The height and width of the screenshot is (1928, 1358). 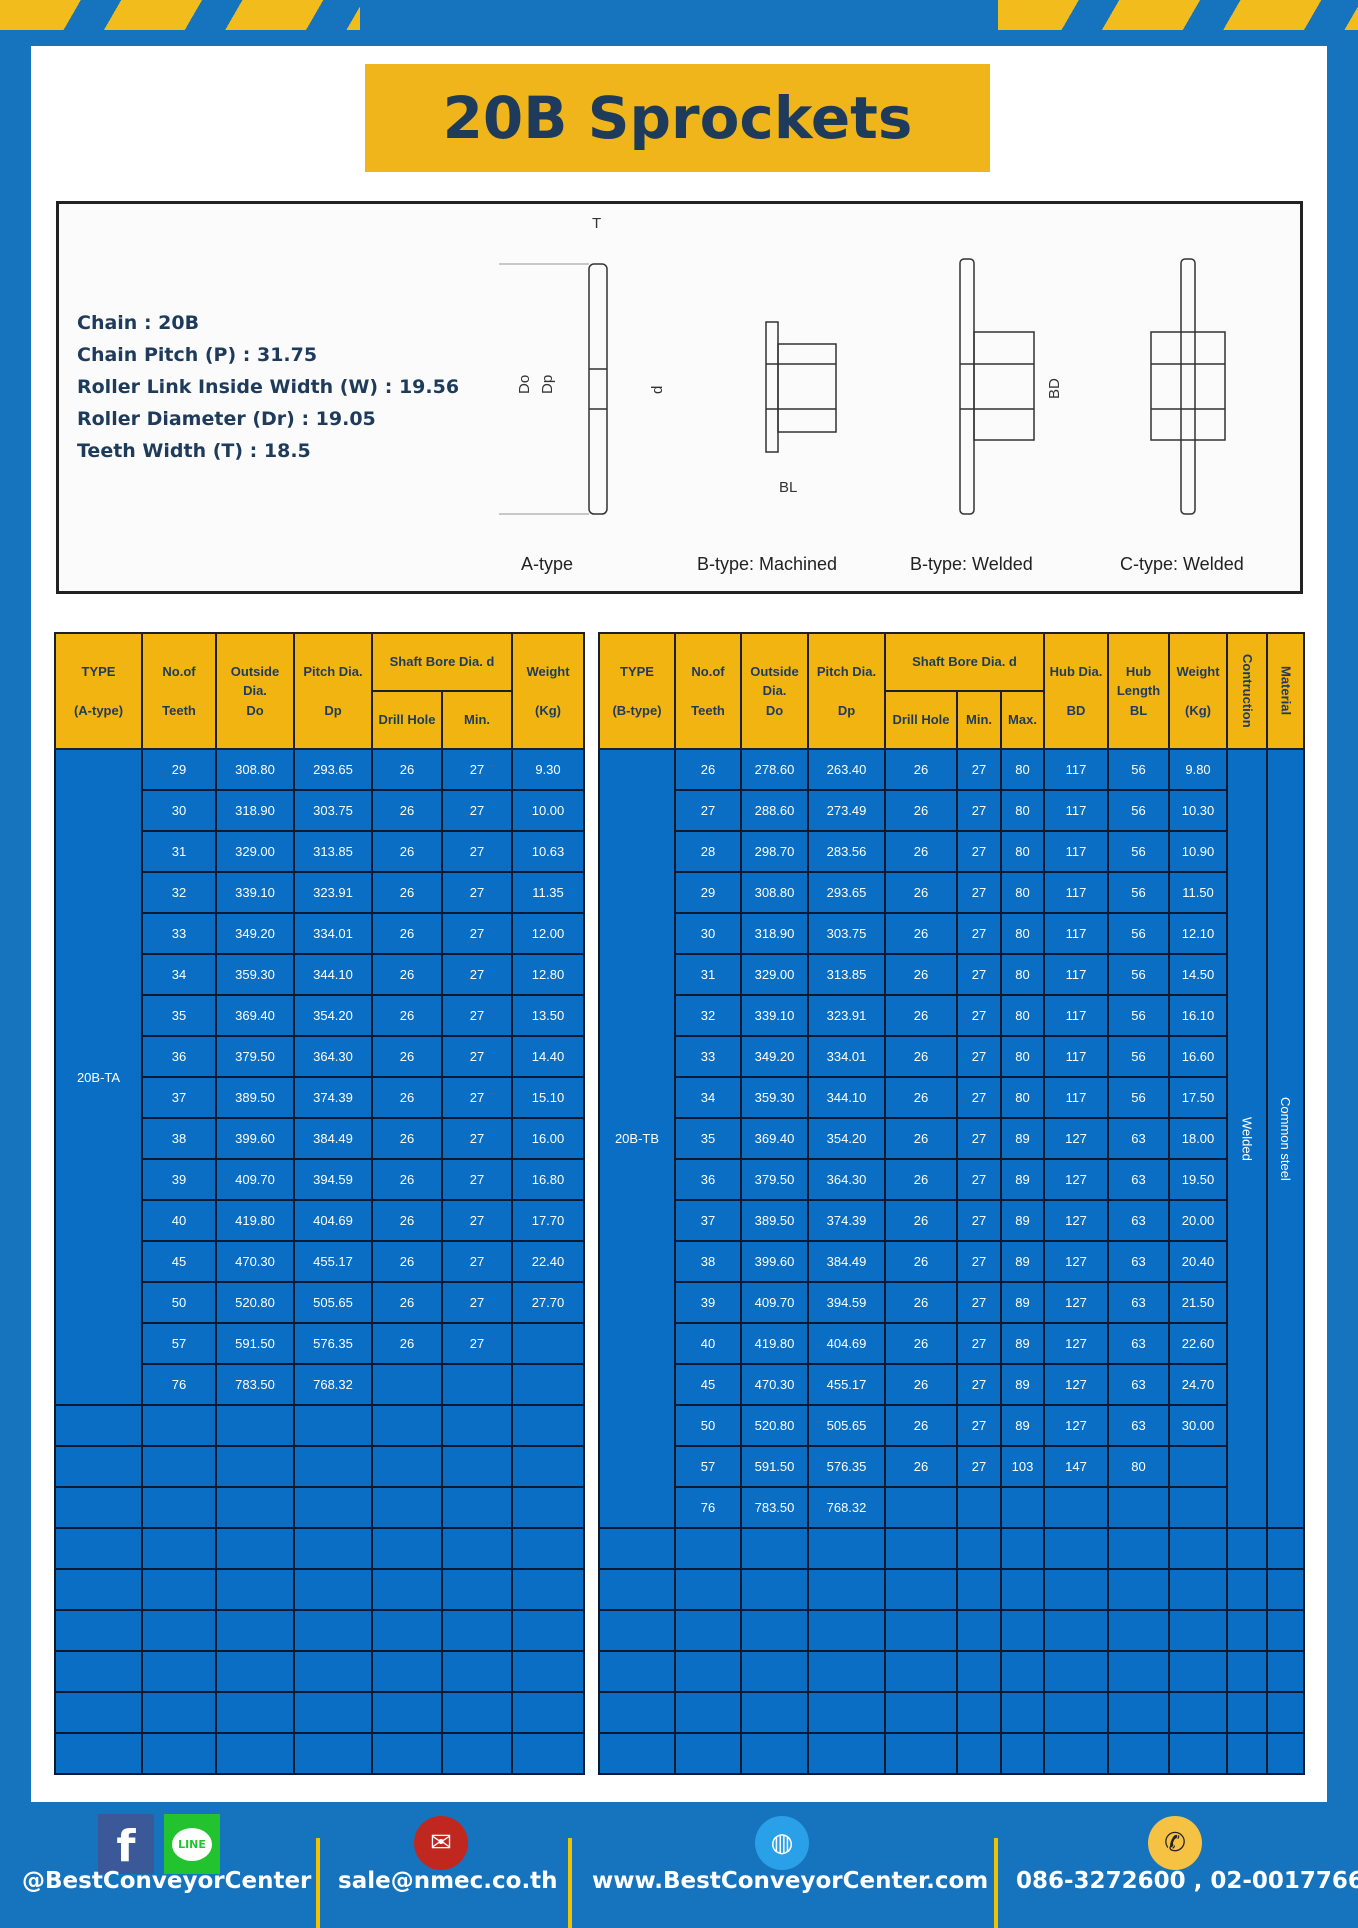 What do you see at coordinates (194, 451) in the screenshot?
I see `spec-teeth-width: Teeth Width (T) : 18.5` at bounding box center [194, 451].